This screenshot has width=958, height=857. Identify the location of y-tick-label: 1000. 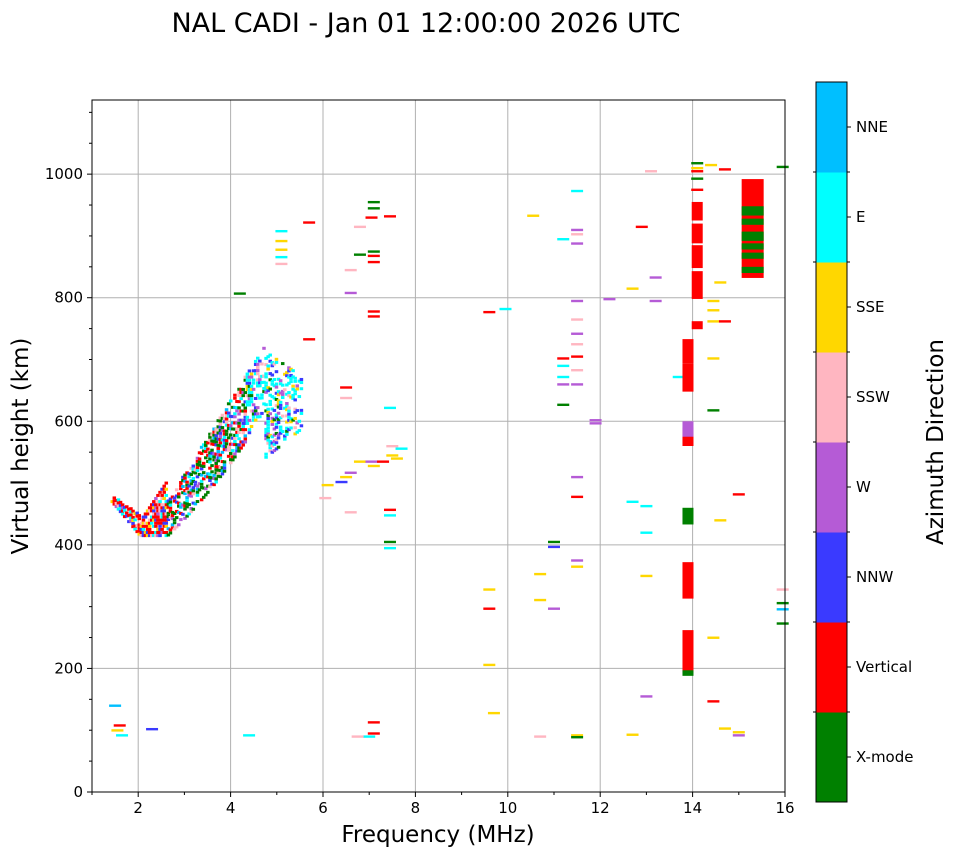
(64, 174).